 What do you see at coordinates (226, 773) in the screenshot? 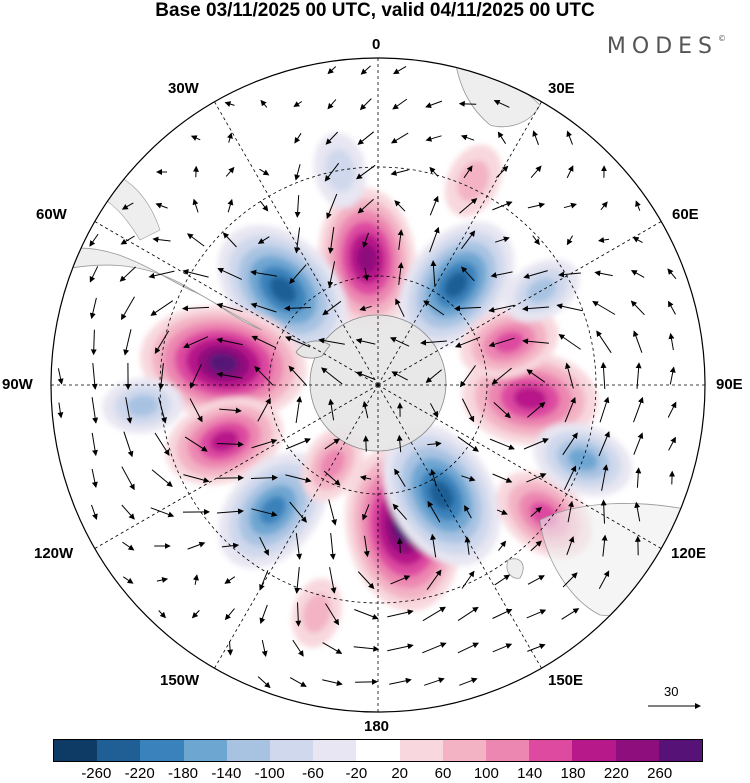
I see `colorbar-tick-label: -140` at bounding box center [226, 773].